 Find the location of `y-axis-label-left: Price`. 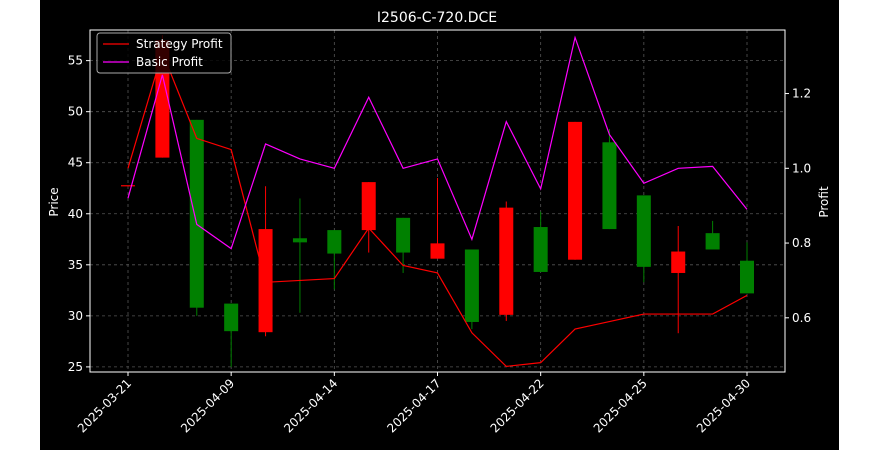

y-axis-label-left: Price is located at coordinates (54, 201).